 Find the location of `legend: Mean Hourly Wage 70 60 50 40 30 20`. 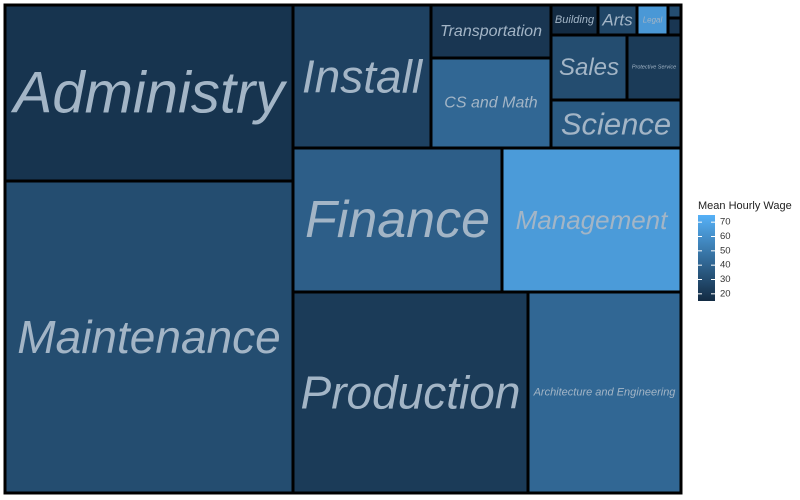

legend: Mean Hourly Wage 70 60 50 40 30 20 is located at coordinates (745, 250).